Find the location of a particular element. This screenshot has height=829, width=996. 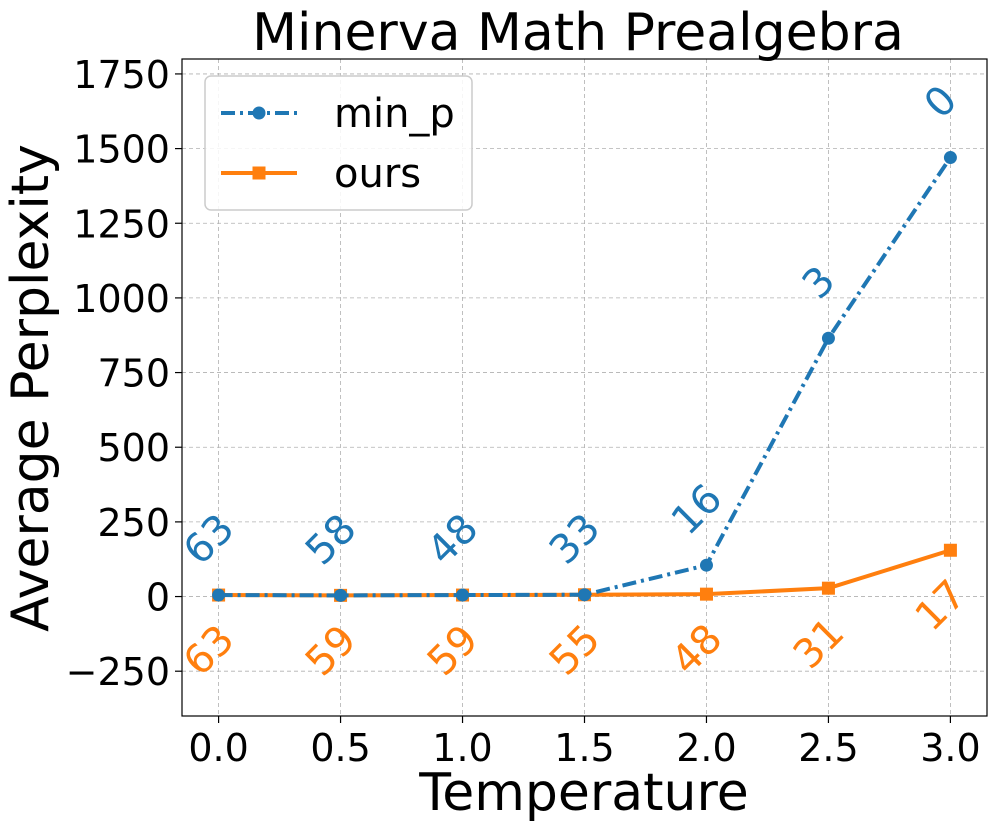

data-label-min_p: 58 is located at coordinates (331, 540).